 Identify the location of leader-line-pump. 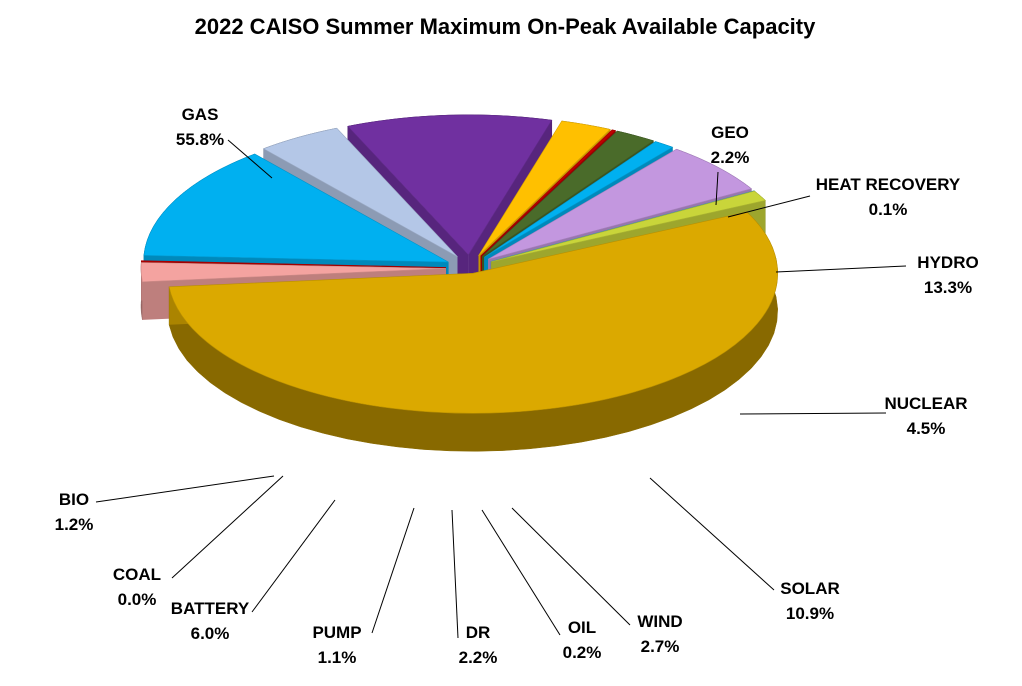
(393, 570).